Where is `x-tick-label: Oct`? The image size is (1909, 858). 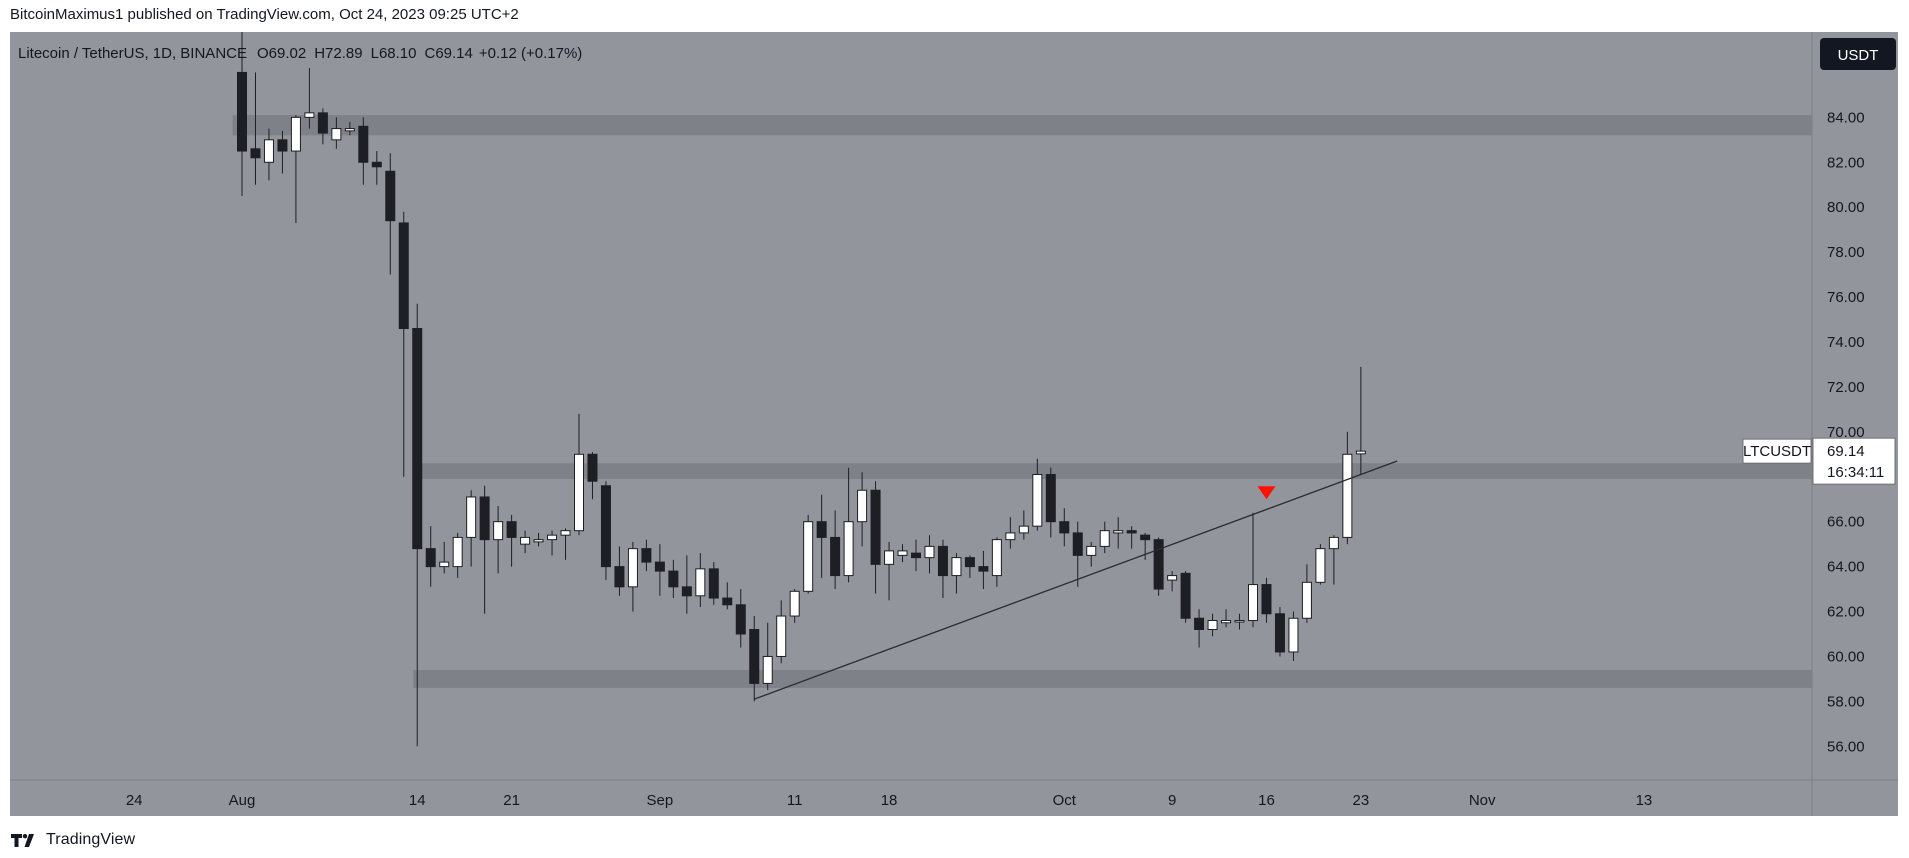 x-tick-label: Oct is located at coordinates (1065, 800).